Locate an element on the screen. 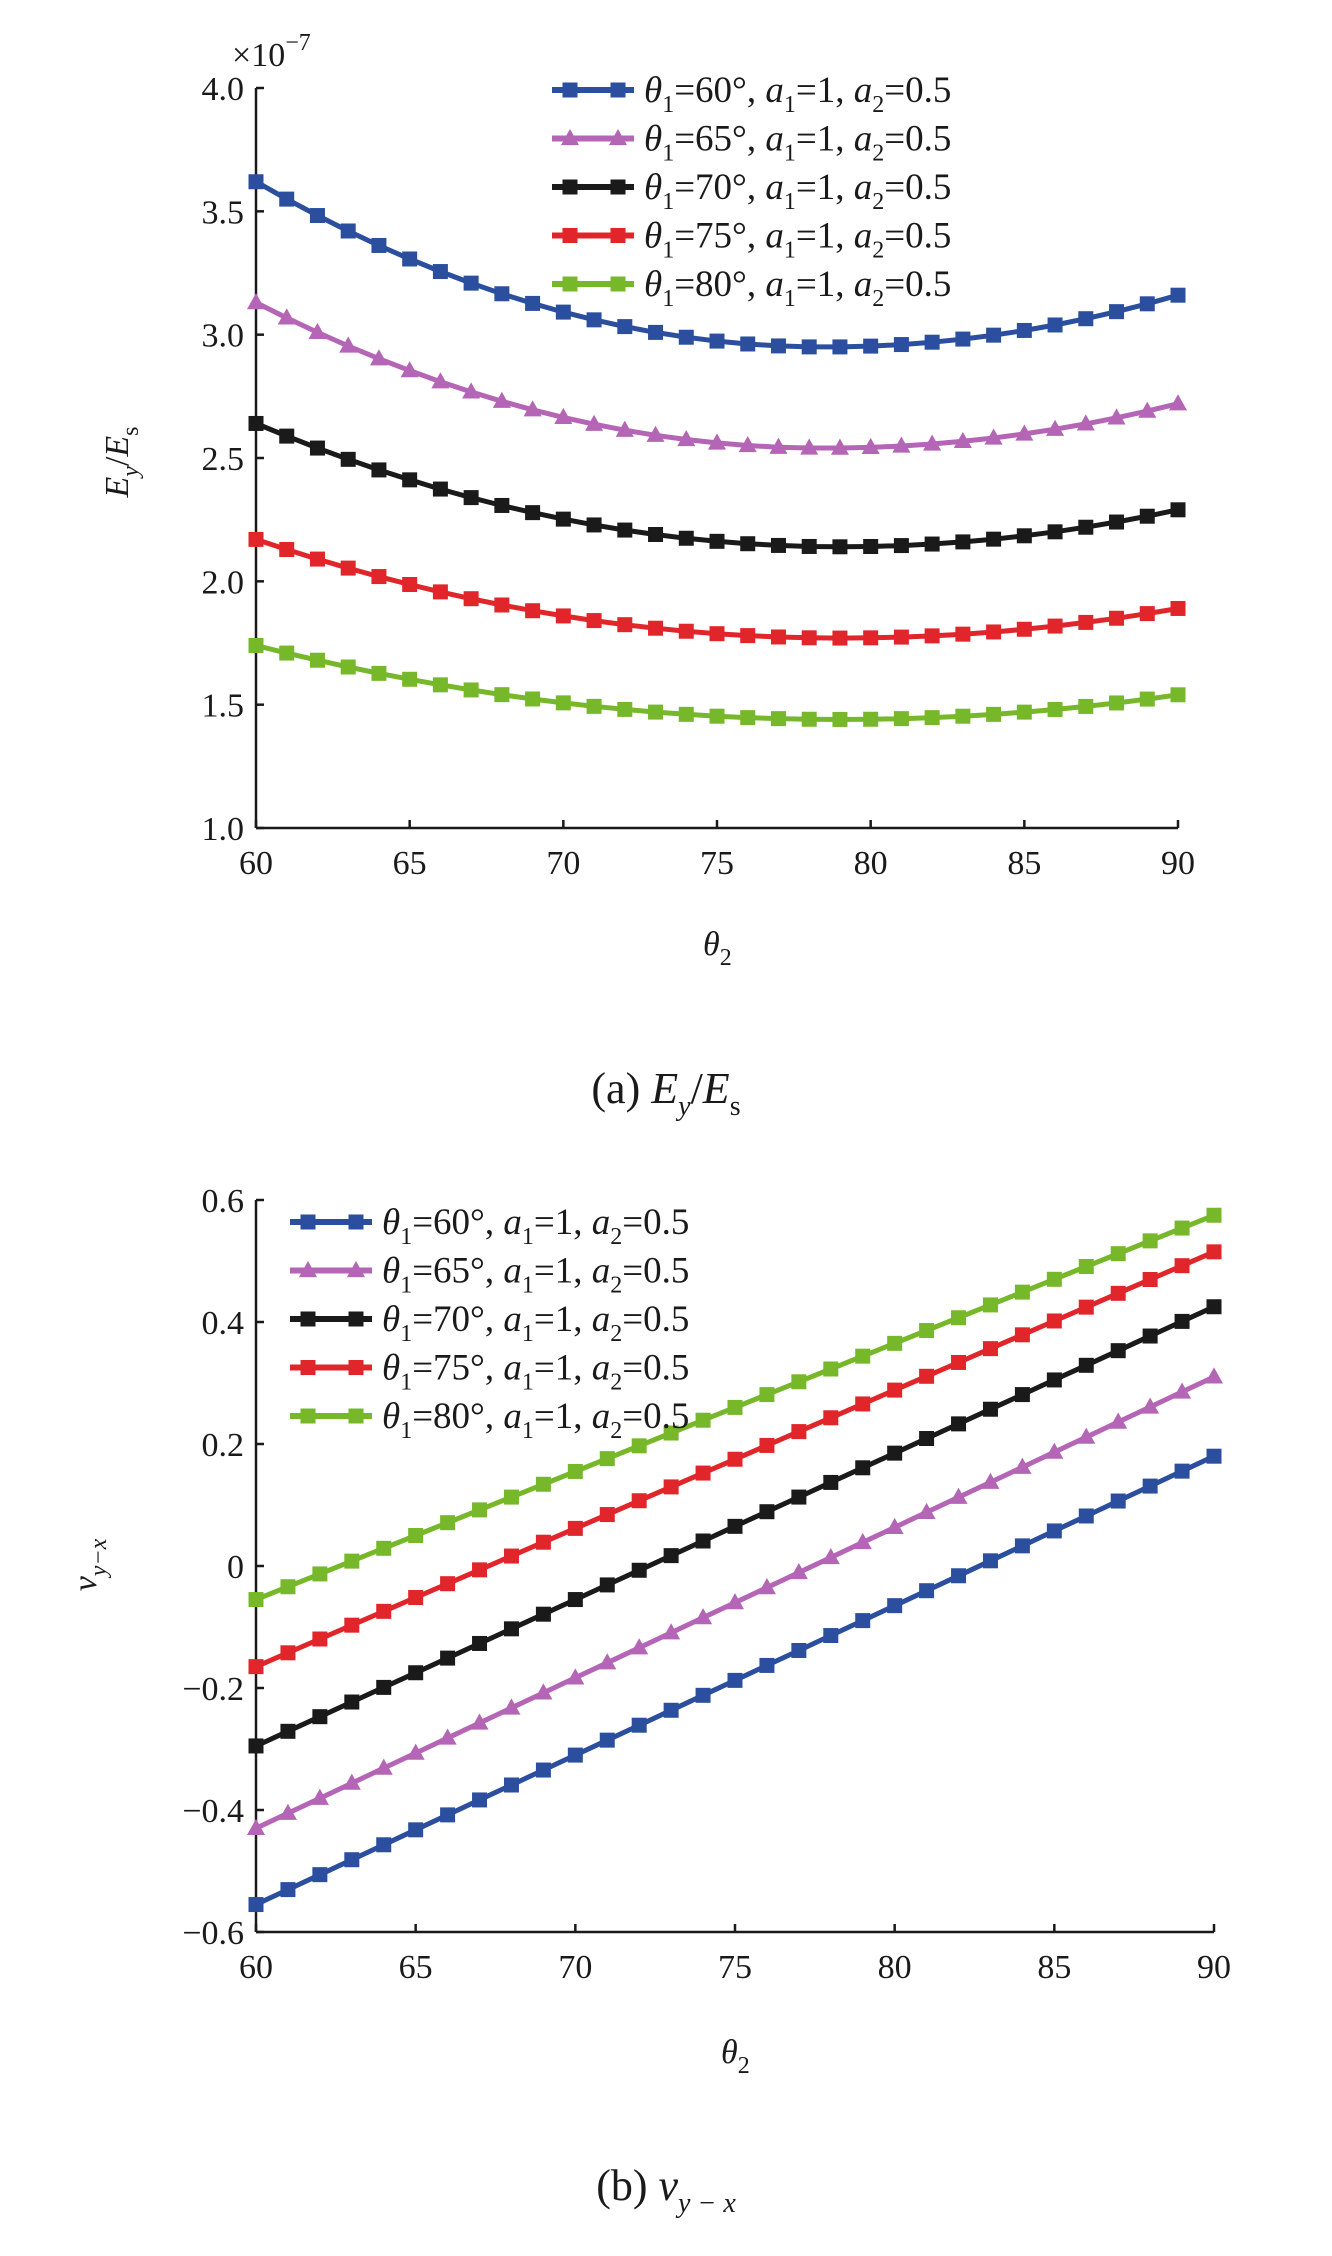  x-tick-label: 85 is located at coordinates (1024, 863).